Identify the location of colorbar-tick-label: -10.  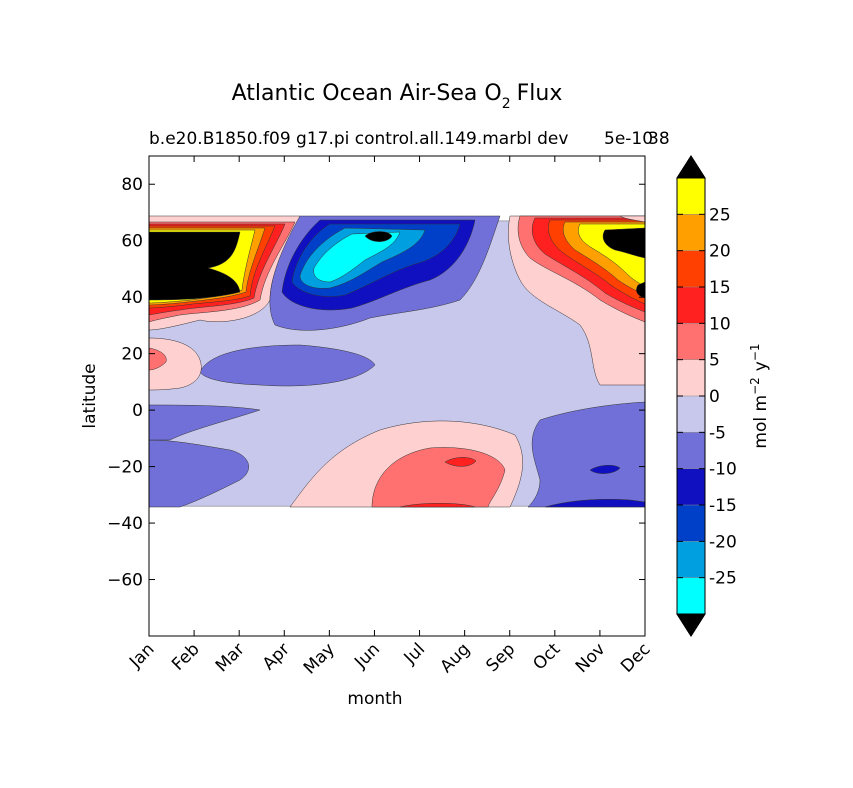
(723, 470).